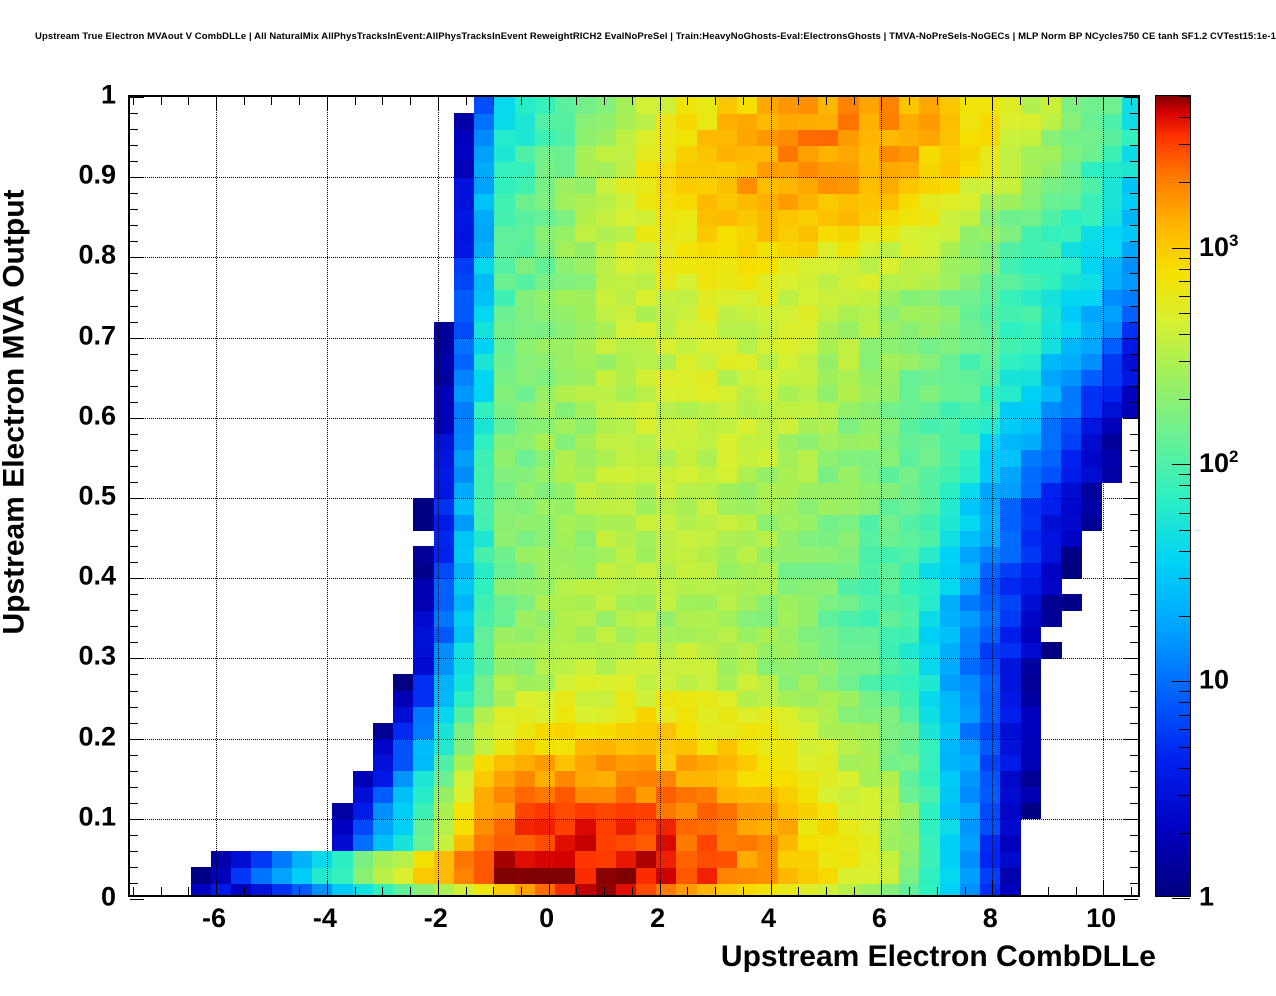 The height and width of the screenshot is (996, 1276). Describe the element at coordinates (1134, 450) in the screenshot. I see `y-tick-minor-right` at that location.